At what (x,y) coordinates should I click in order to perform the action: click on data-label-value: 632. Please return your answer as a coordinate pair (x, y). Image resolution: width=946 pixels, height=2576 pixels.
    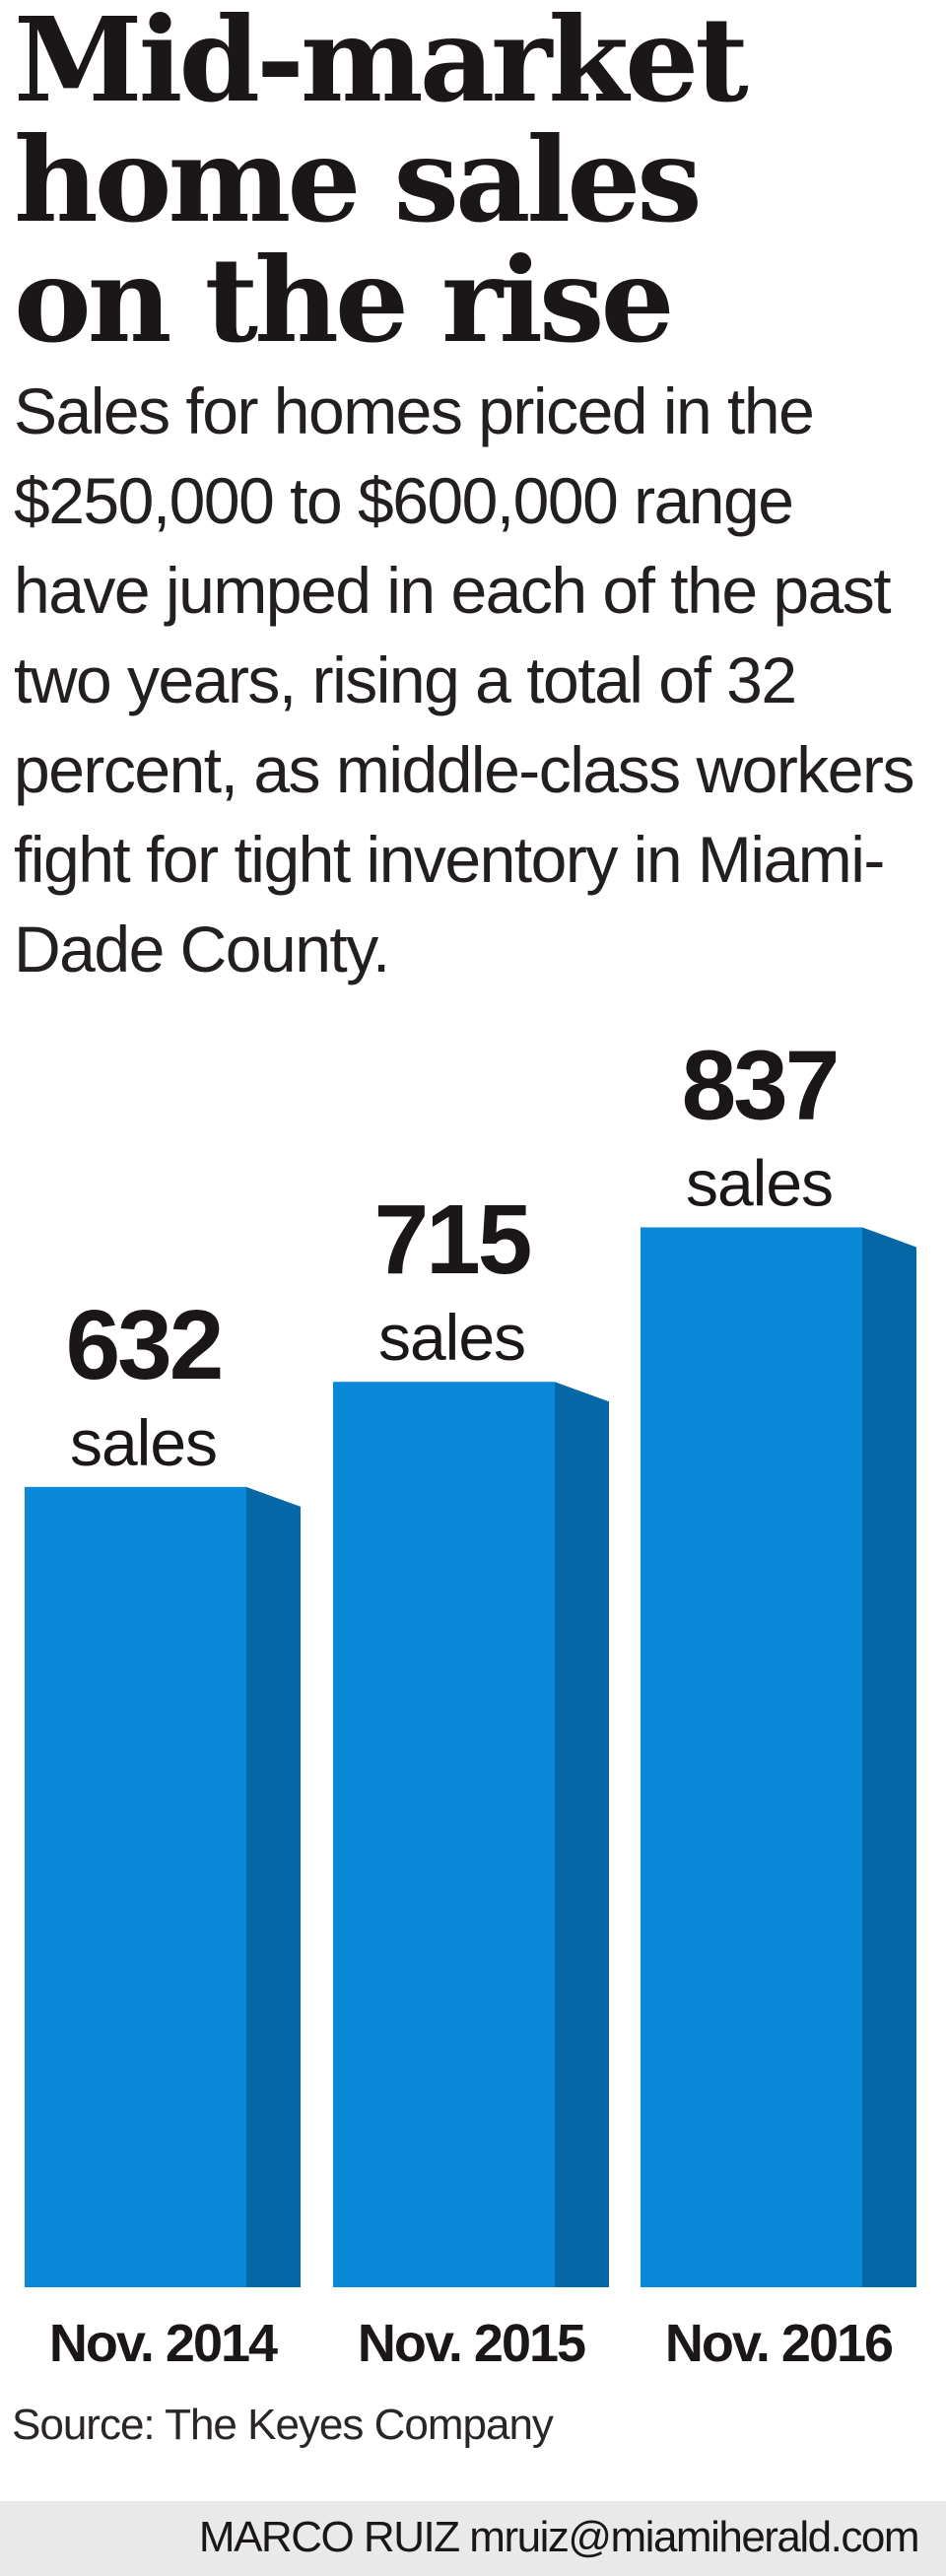
    Looking at the image, I should click on (144, 1345).